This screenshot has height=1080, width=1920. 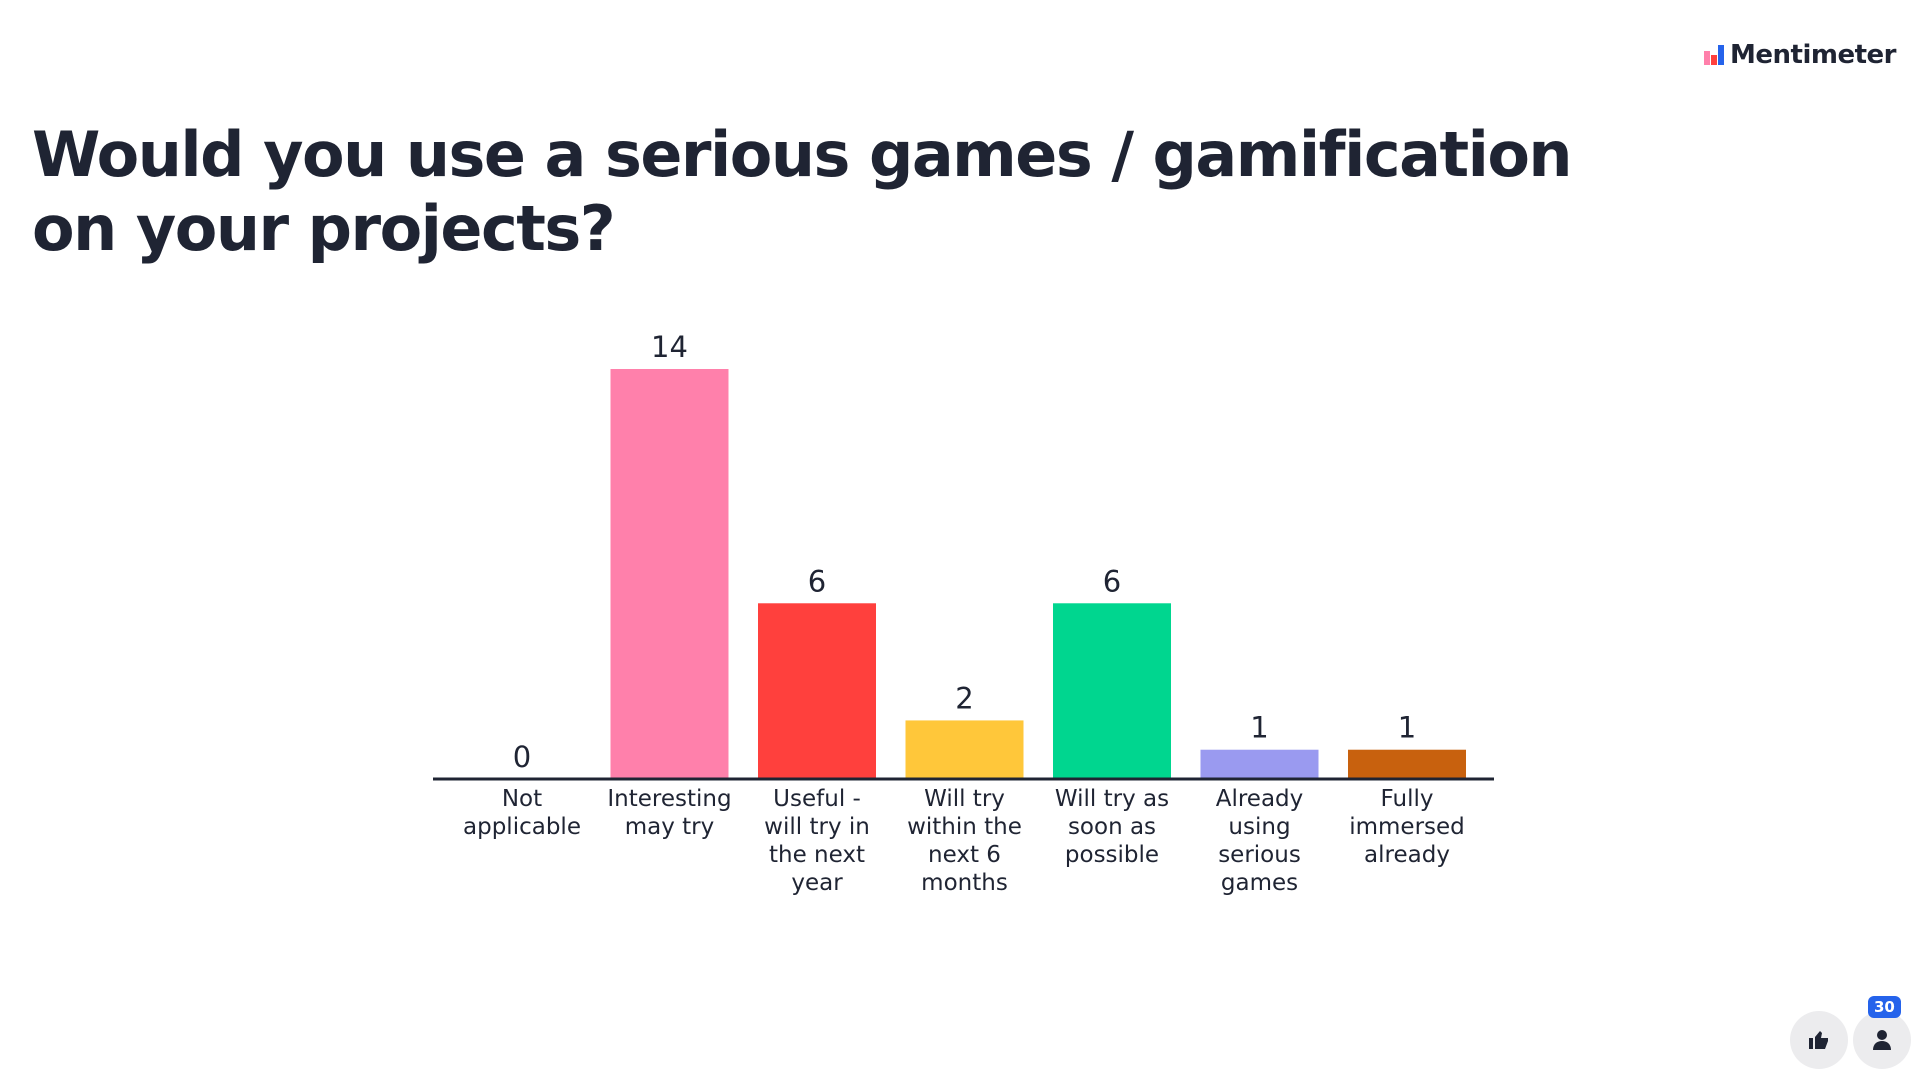 What do you see at coordinates (1112, 827) in the screenshot?
I see `x-tick-label: Will try as soon as possible` at bounding box center [1112, 827].